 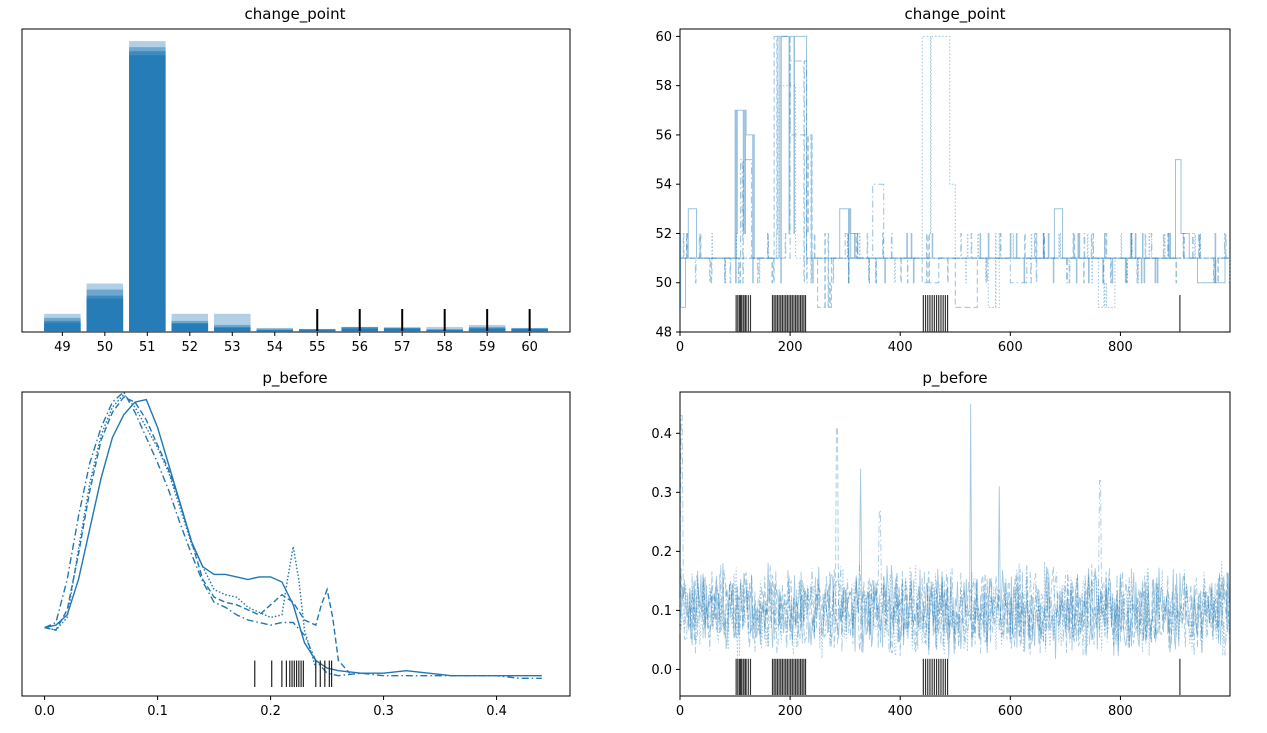 What do you see at coordinates (402, 347) in the screenshot?
I see `x-tick-label: 57` at bounding box center [402, 347].